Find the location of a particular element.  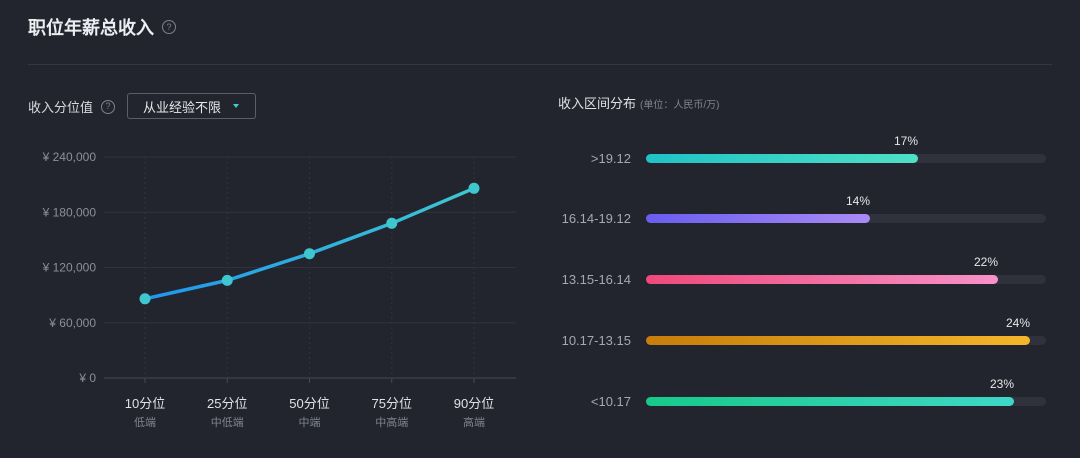

y-tick-label: ¥ 240,000 is located at coordinates (69, 157).